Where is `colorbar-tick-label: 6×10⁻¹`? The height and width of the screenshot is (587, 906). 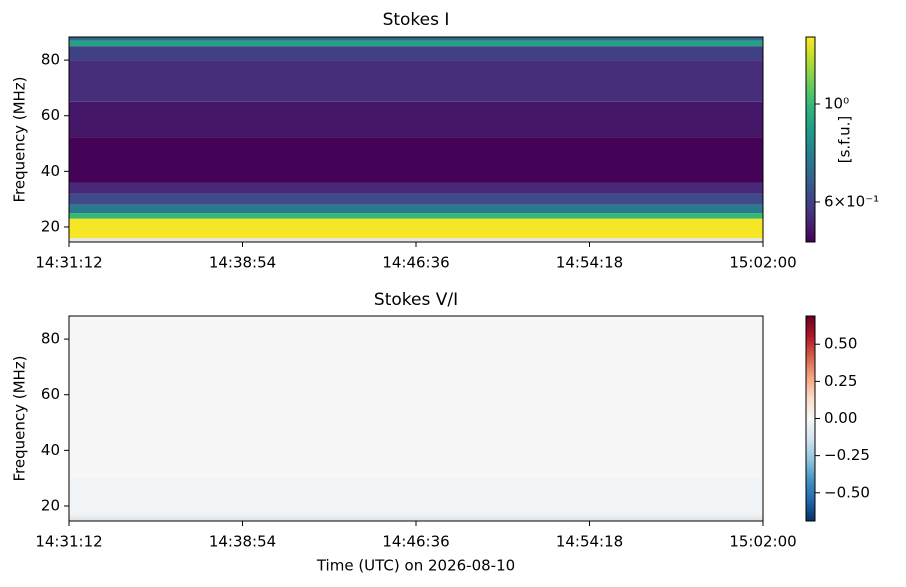 colorbar-tick-label: 6×10⁻¹ is located at coordinates (851, 201).